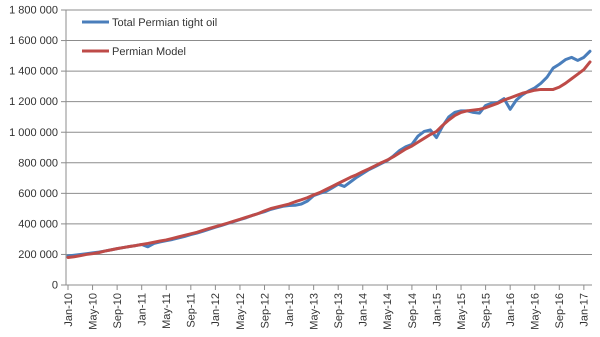 Image resolution: width=600 pixels, height=337 pixels. Describe the element at coordinates (216, 310) in the screenshot. I see `x-tick-label: Jan-12` at that location.